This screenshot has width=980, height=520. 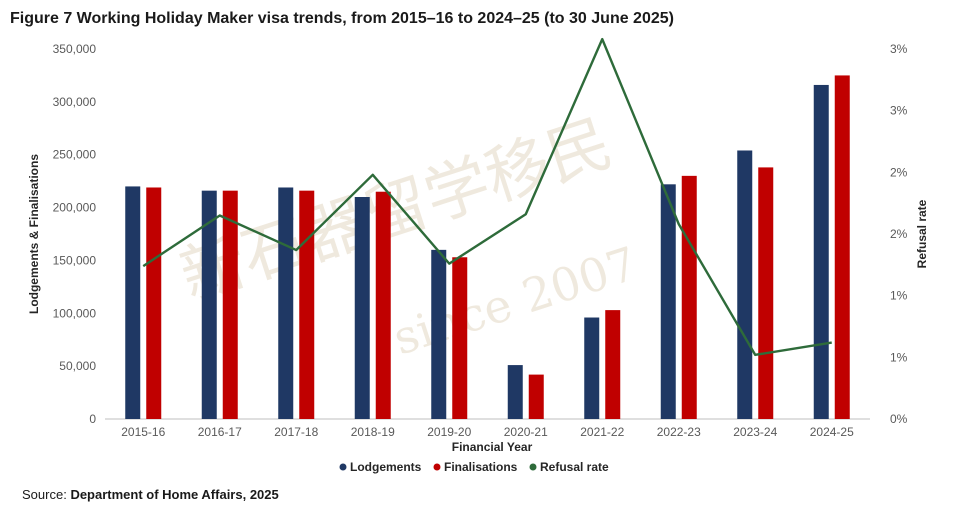 I want to click on y-tick-label: 300,000, so click(x=75, y=102).